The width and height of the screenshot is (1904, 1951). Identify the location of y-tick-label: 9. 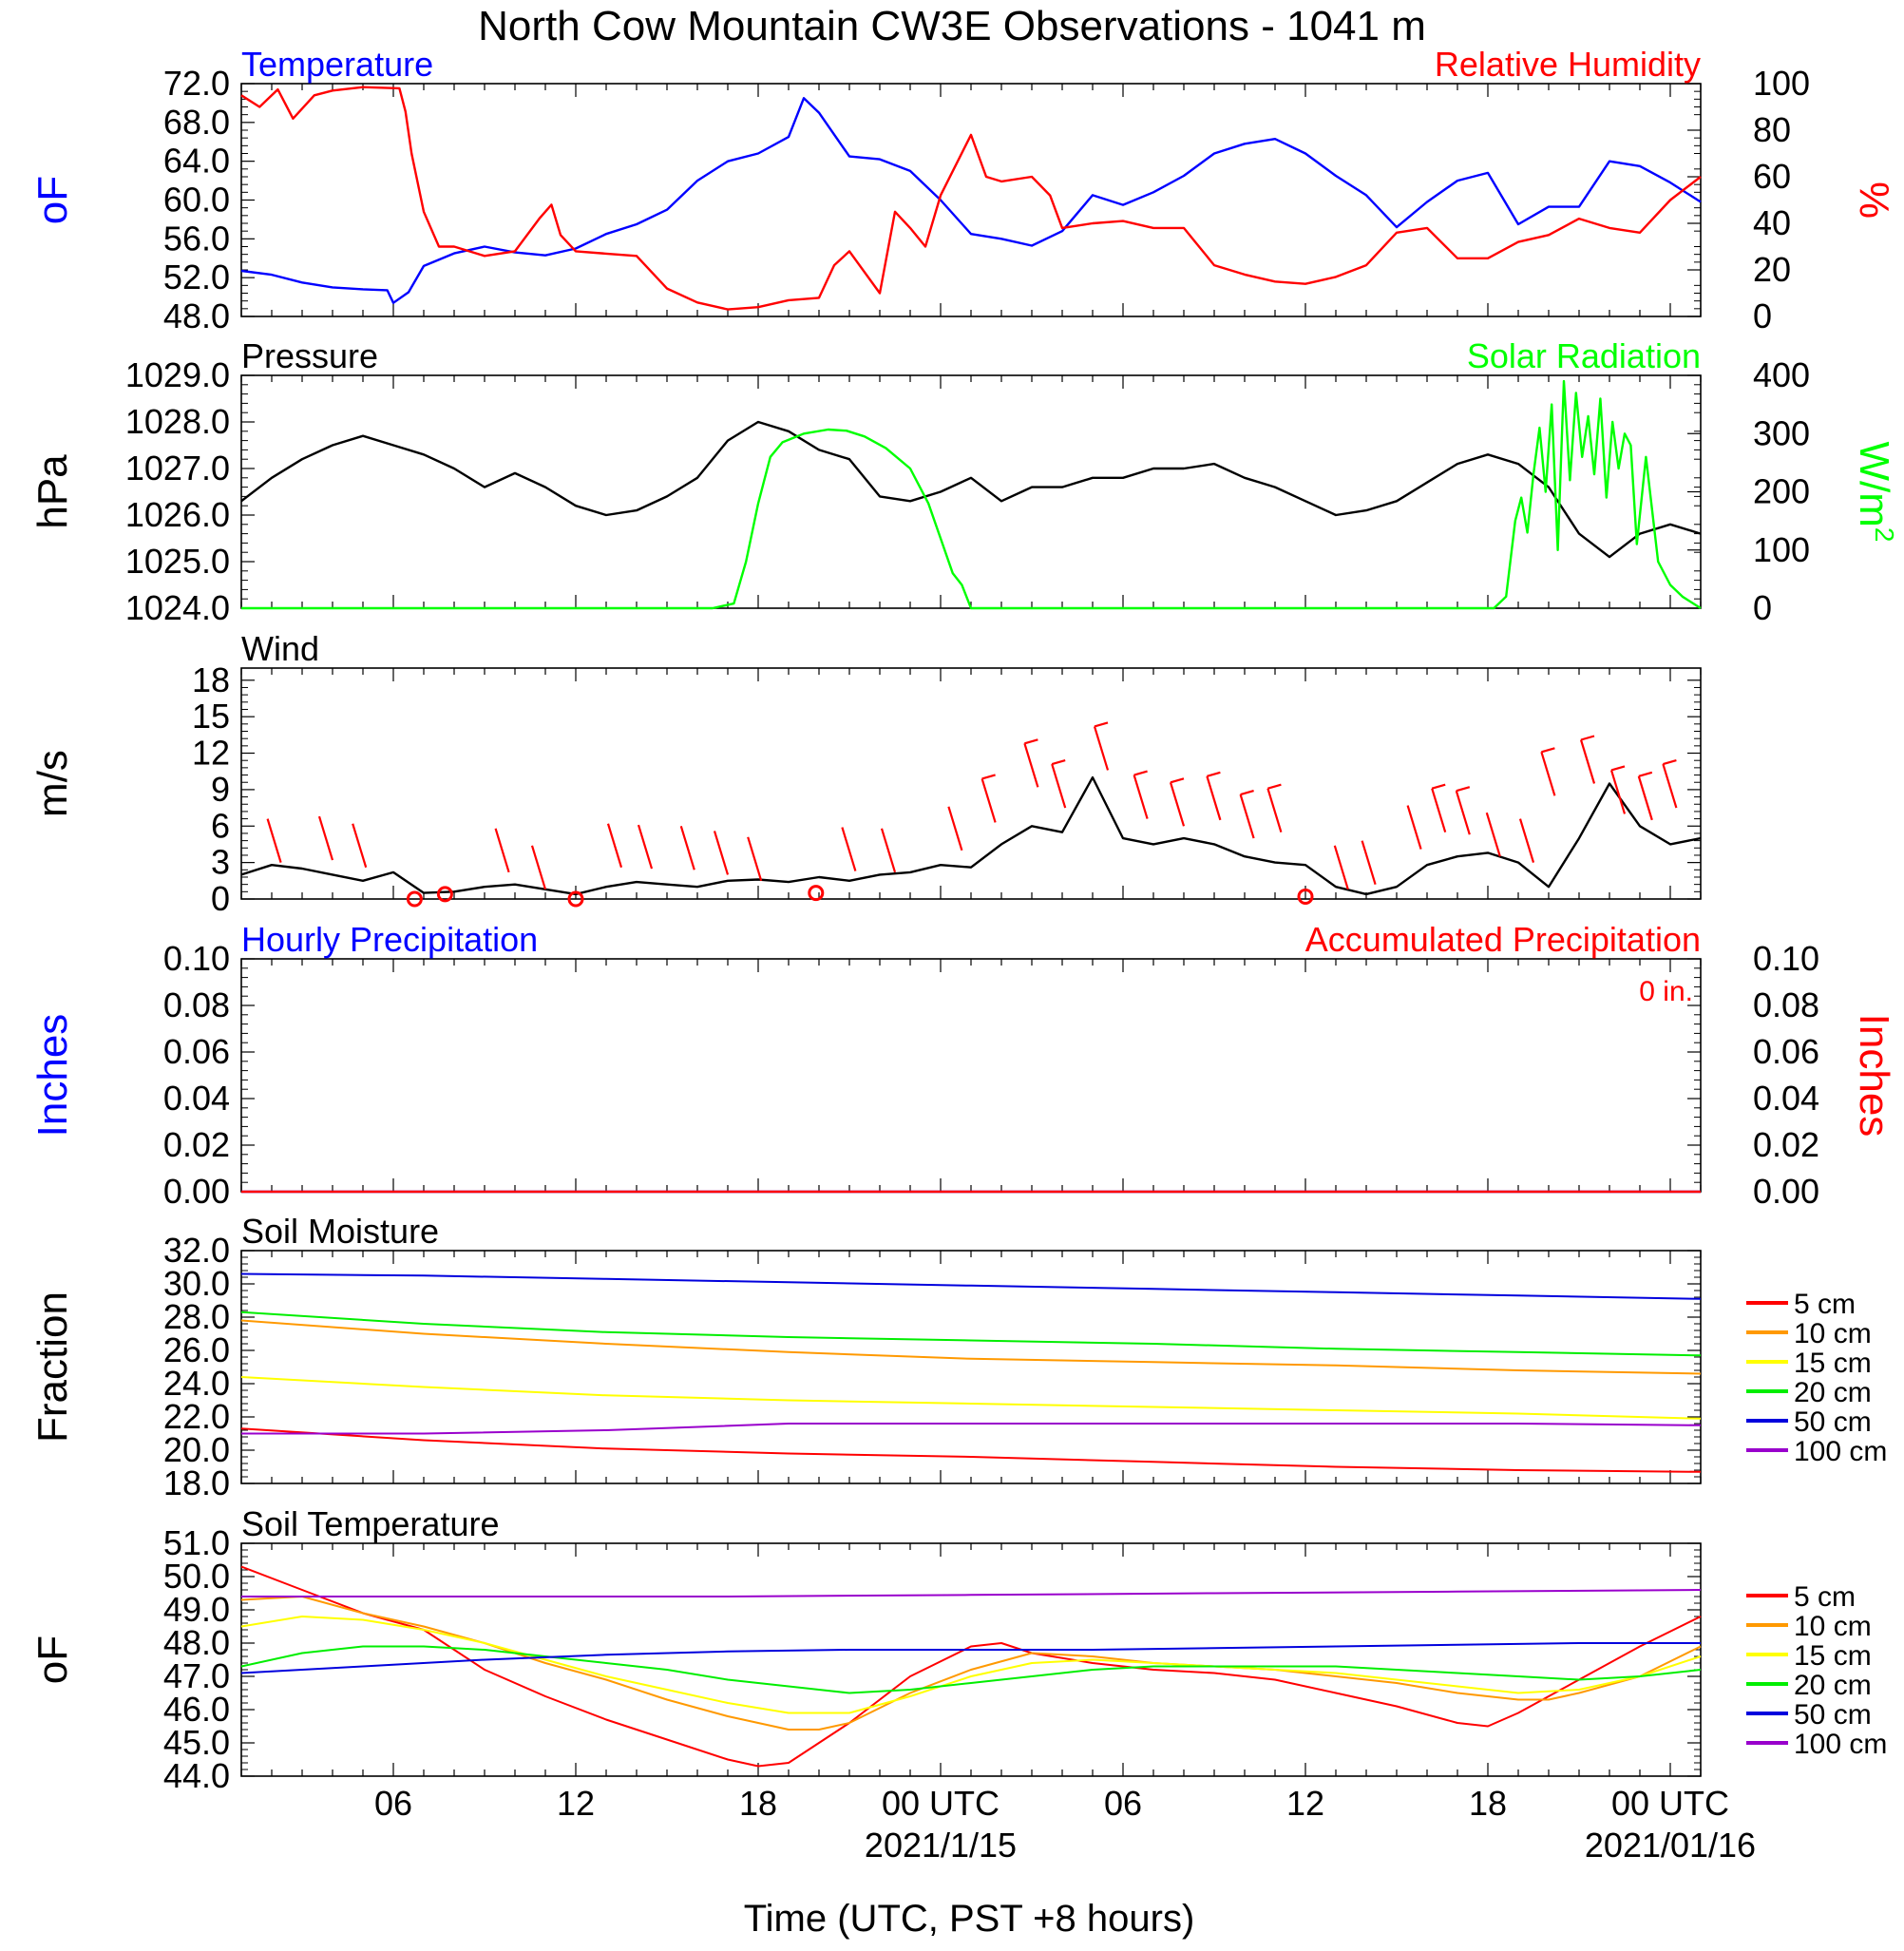
(221, 790).